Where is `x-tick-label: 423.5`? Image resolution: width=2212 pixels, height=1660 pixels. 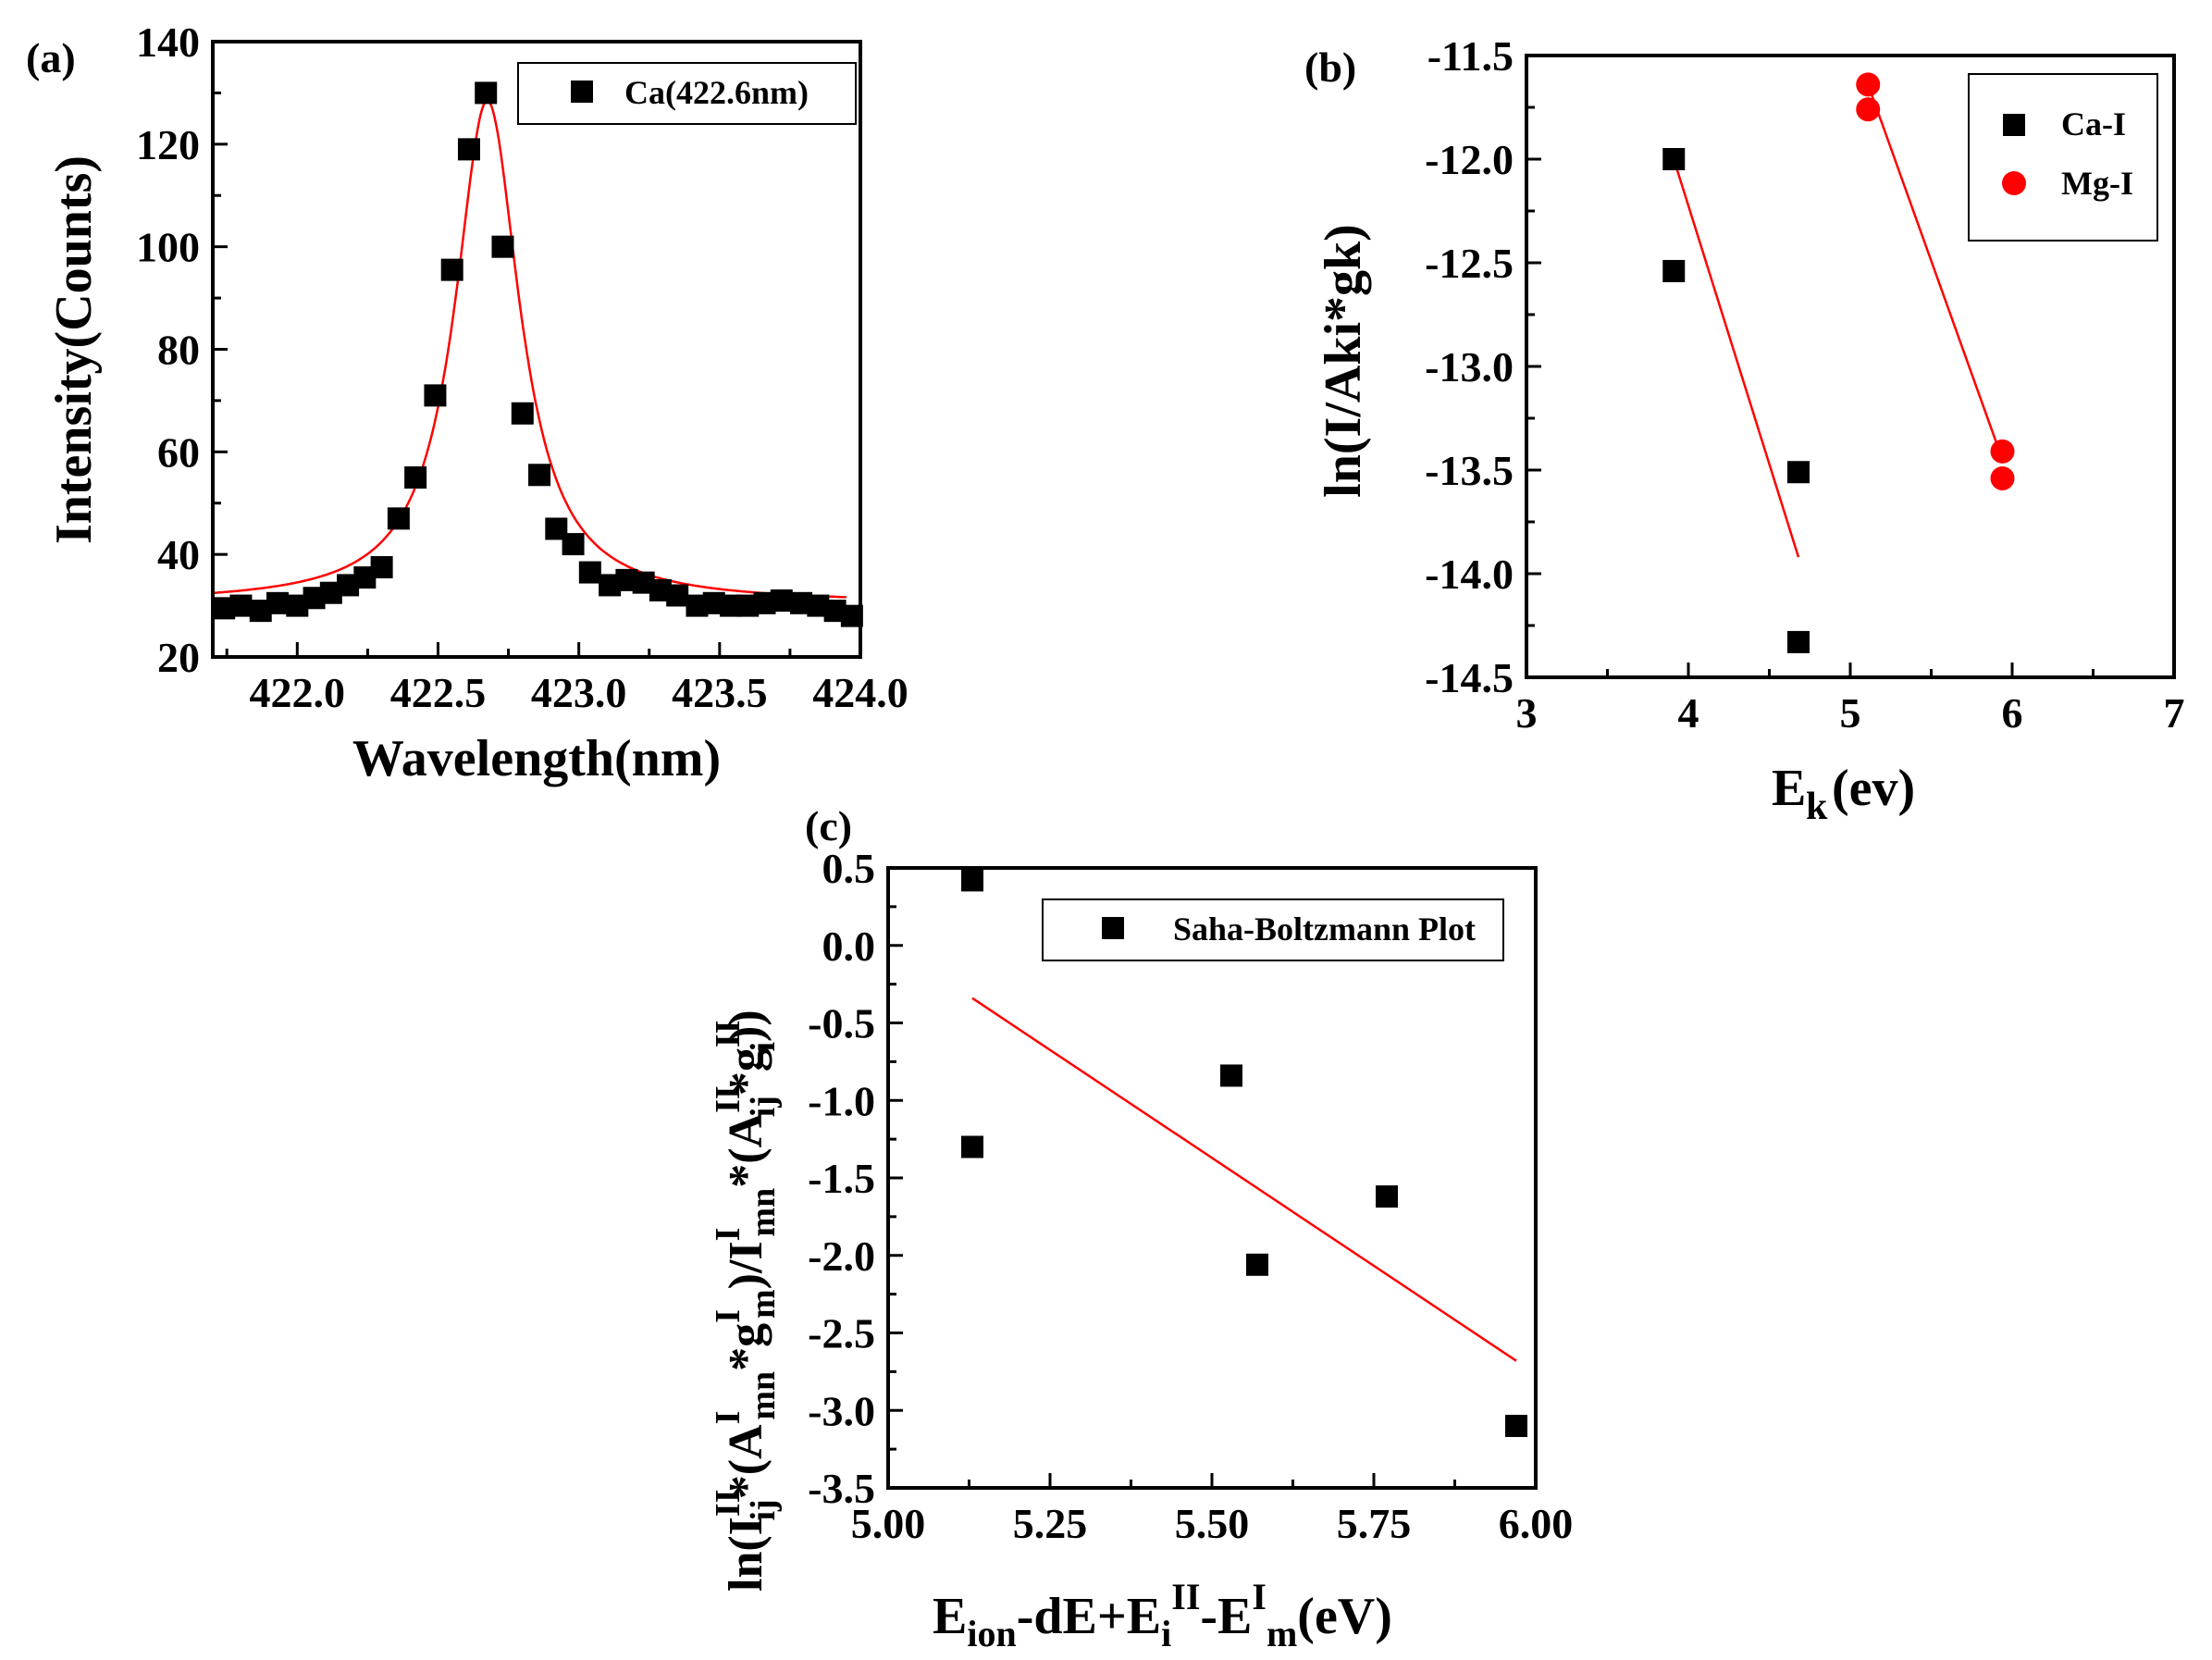 x-tick-label: 423.5 is located at coordinates (720, 692).